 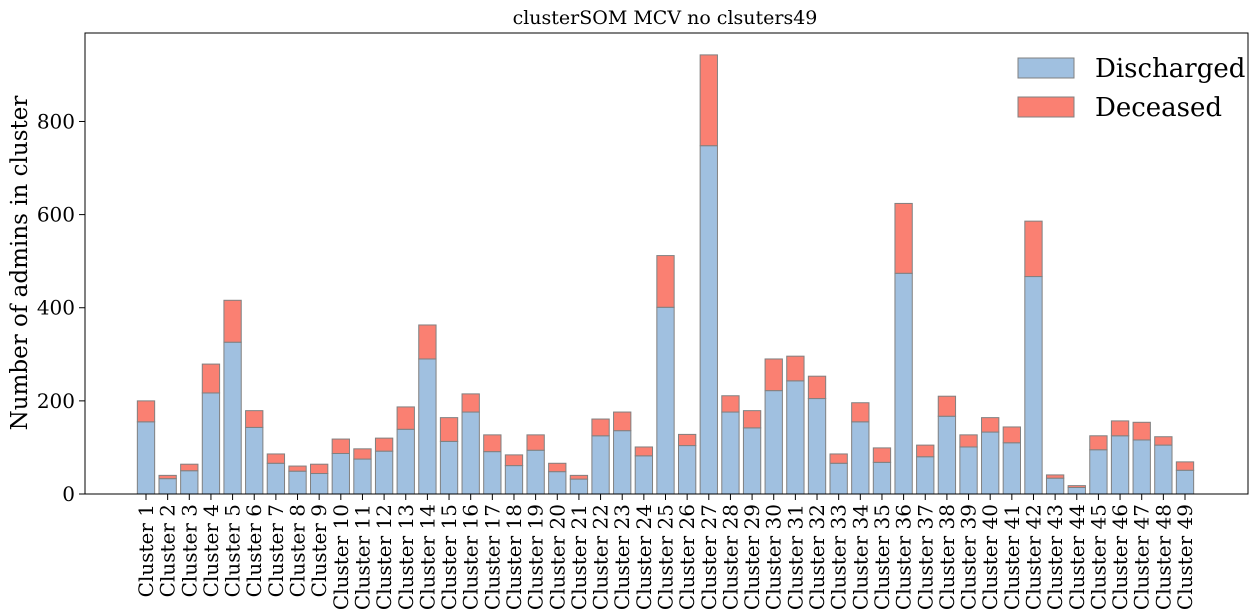 What do you see at coordinates (211, 550) in the screenshot?
I see `x-tick-label: Cluster 4` at bounding box center [211, 550].